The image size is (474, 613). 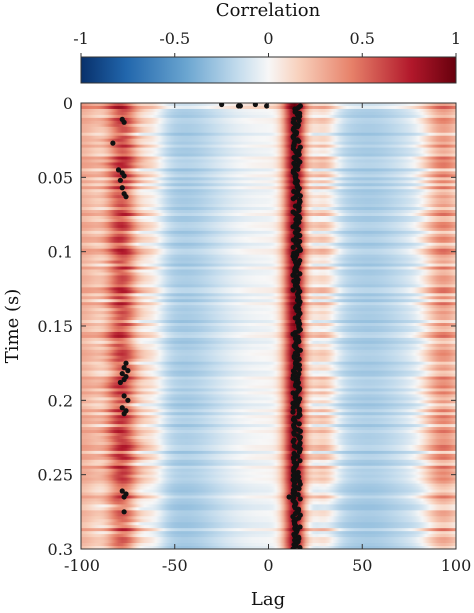 What do you see at coordinates (268, 565) in the screenshot?
I see `x-tick-label: 0` at bounding box center [268, 565].